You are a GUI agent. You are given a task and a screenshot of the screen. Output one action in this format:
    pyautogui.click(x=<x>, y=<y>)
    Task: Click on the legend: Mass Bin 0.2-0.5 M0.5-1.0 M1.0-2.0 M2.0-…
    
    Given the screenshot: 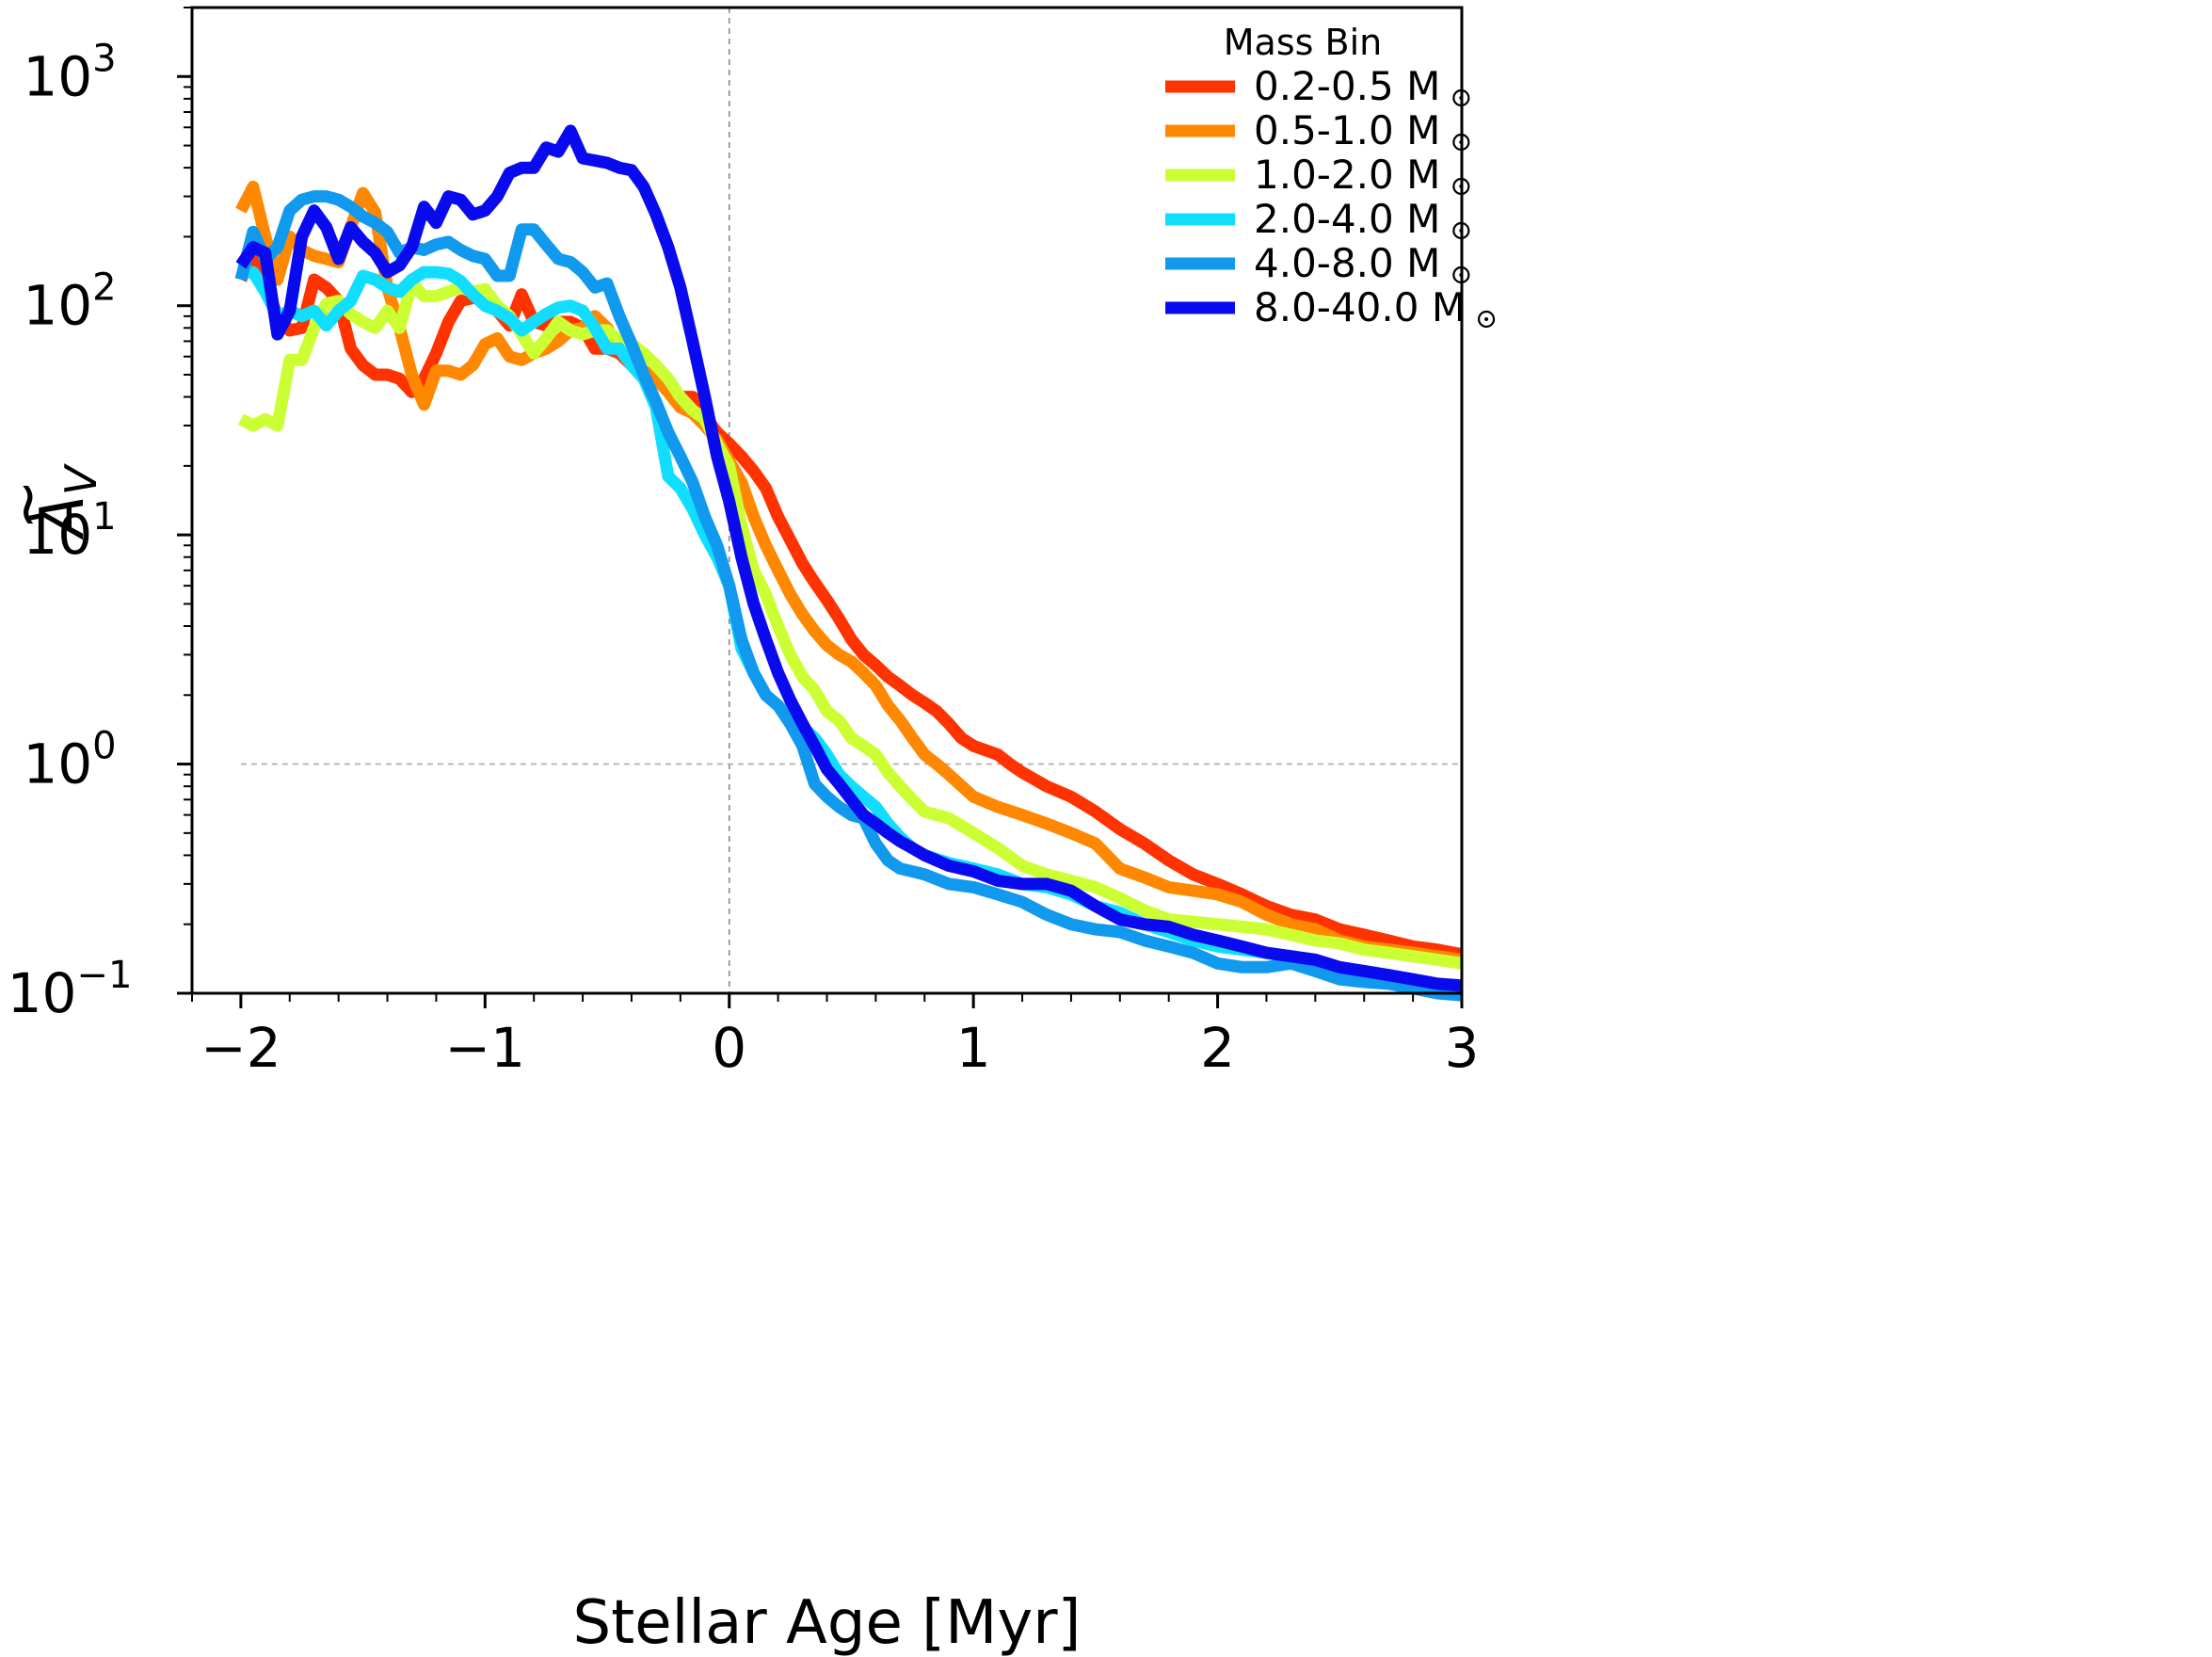 What is the action you would take?
    pyautogui.click(x=1330, y=176)
    